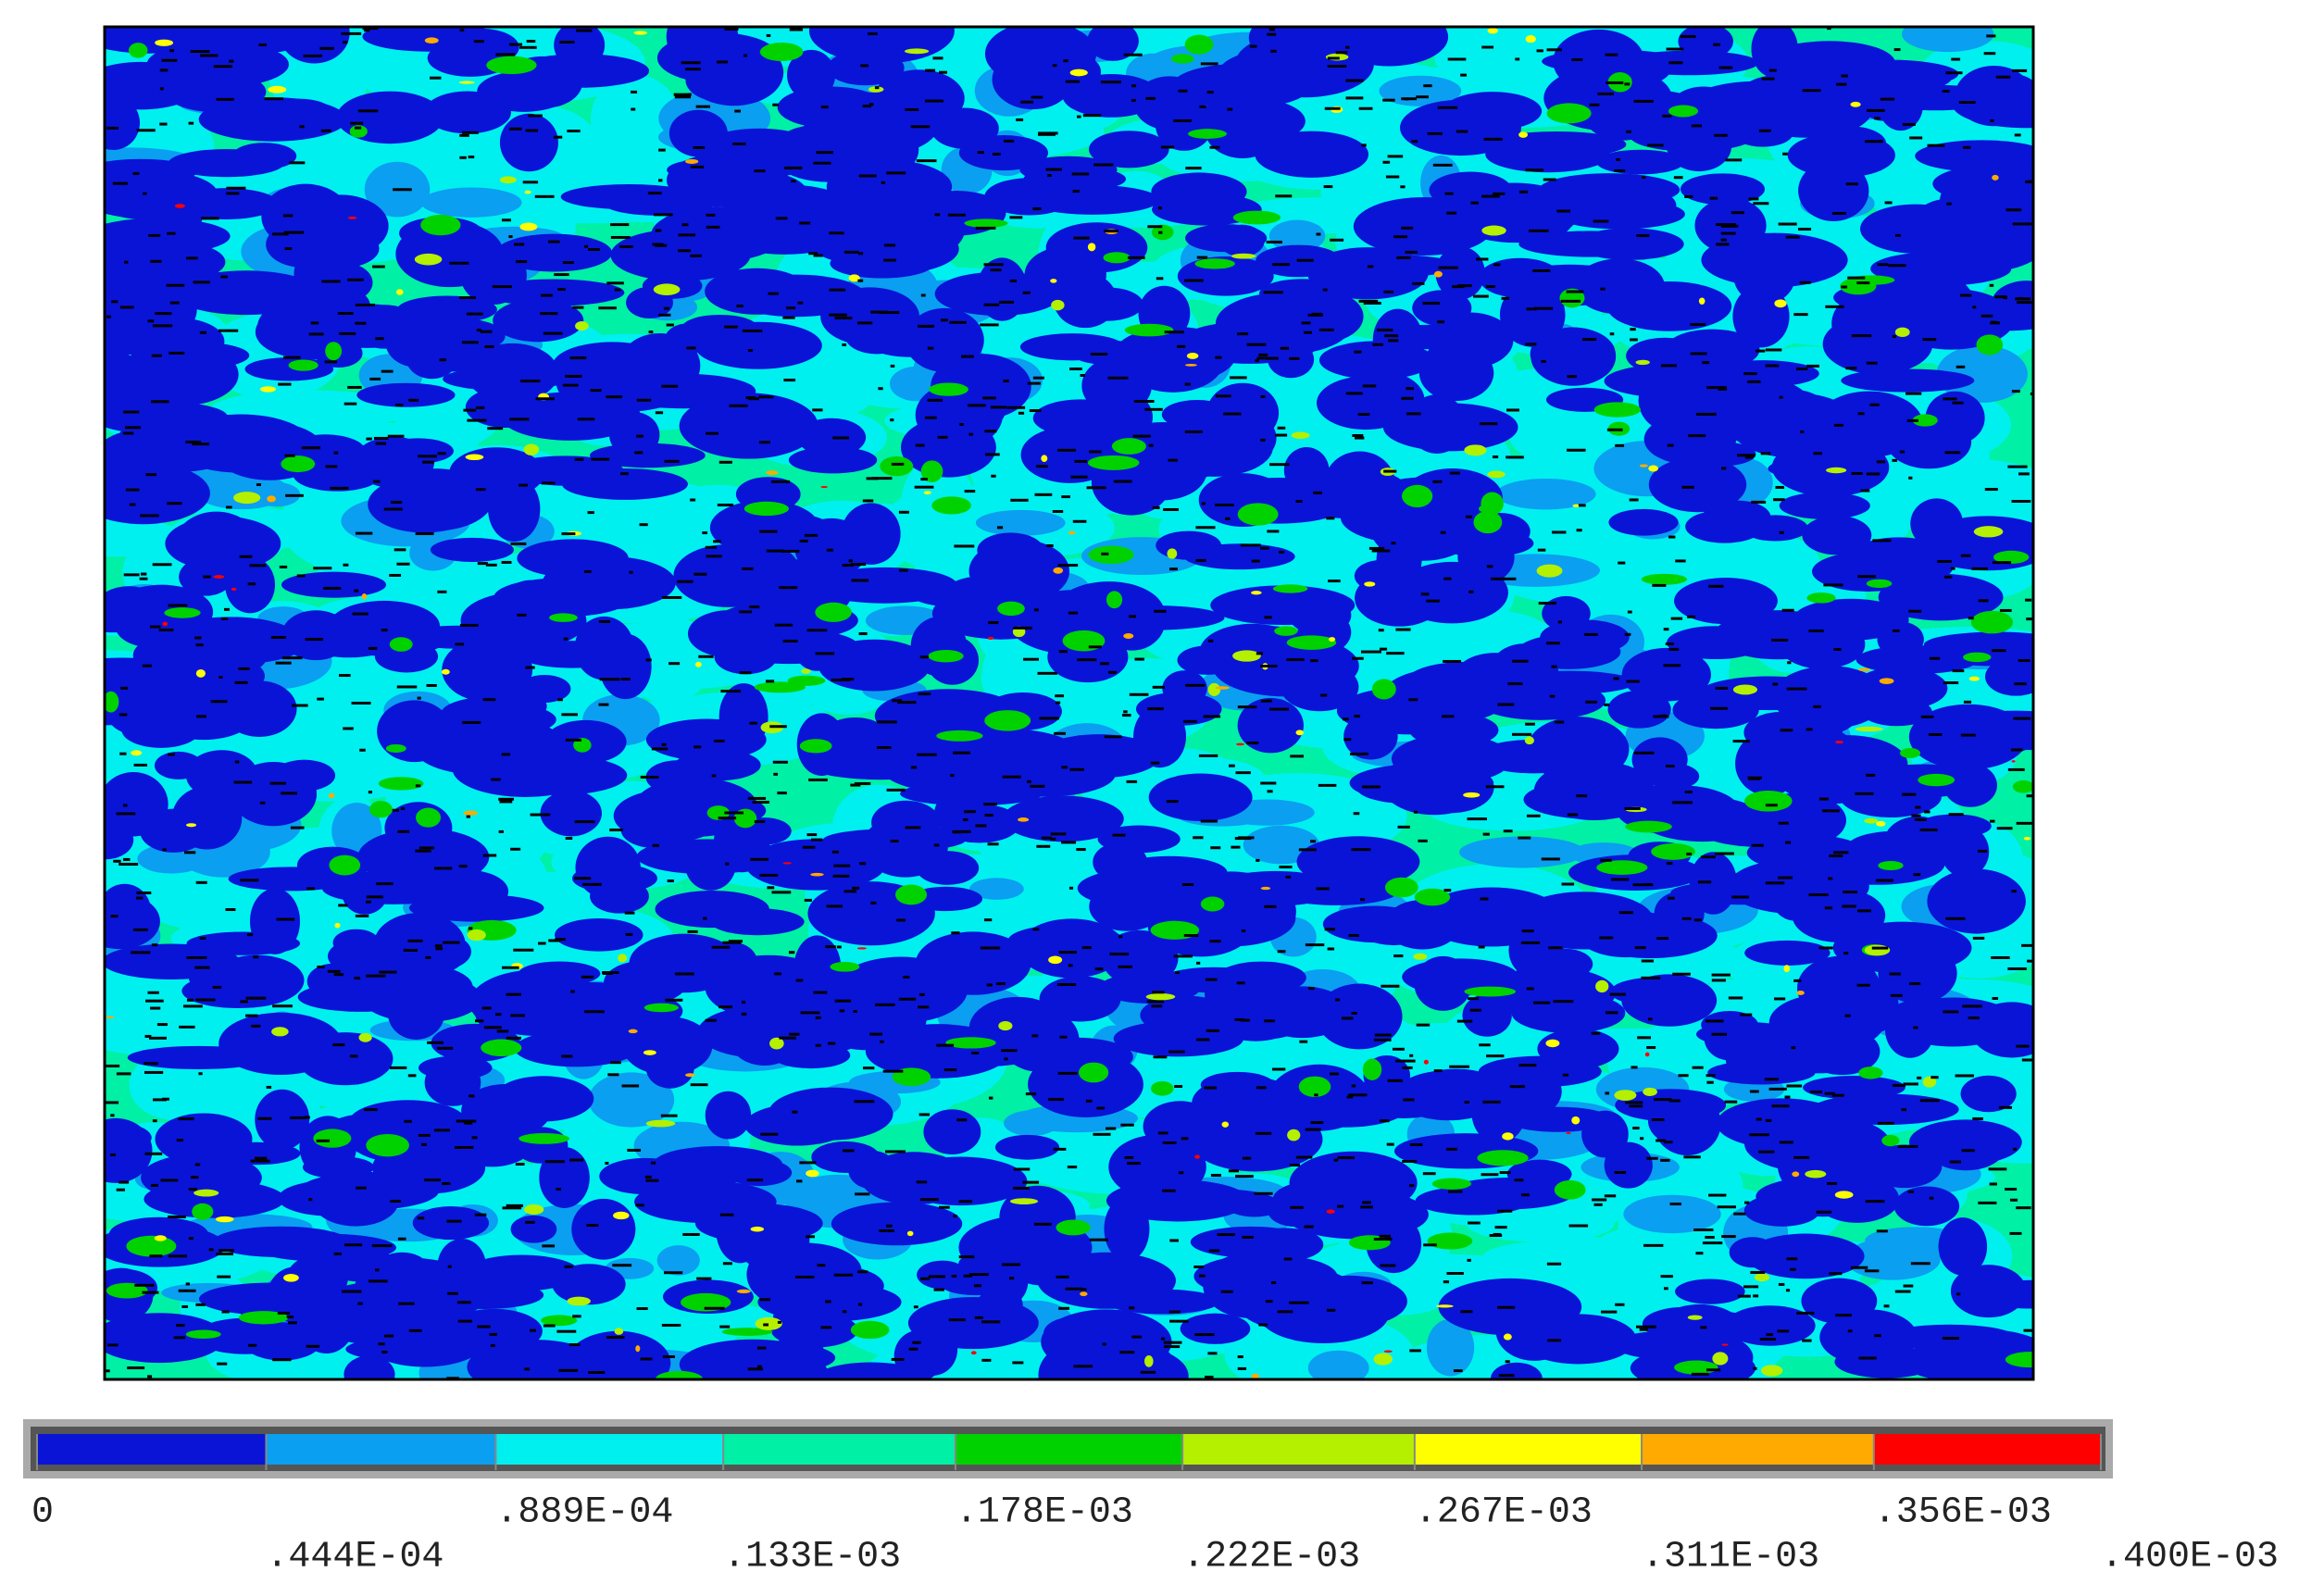 This screenshot has height=1584, width=2324. What do you see at coordinates (1730, 1558) in the screenshot?
I see `colorbar-tick-label: .311E-03` at bounding box center [1730, 1558].